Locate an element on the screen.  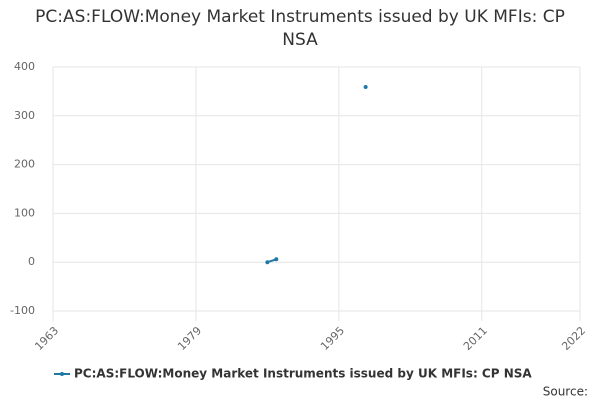
series-line is located at coordinates (316, 174).